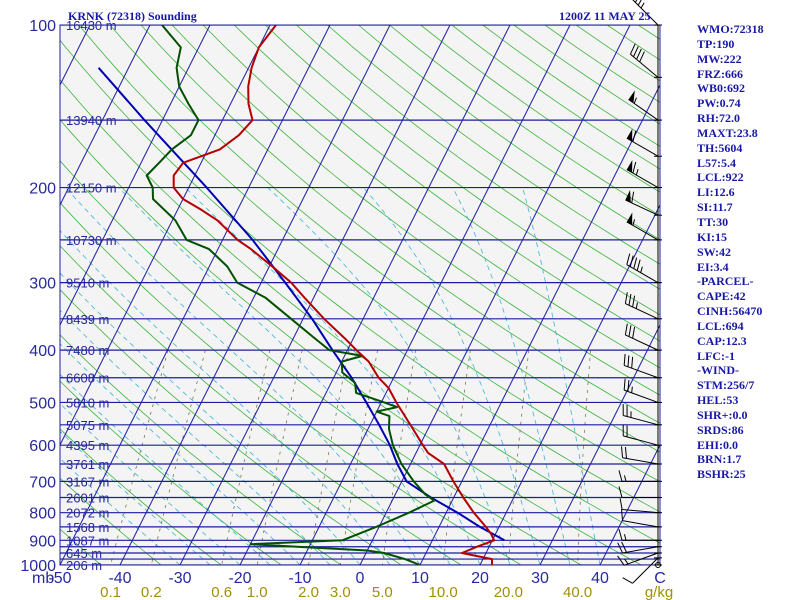 The image size is (800, 600). Describe the element at coordinates (360, 578) in the screenshot. I see `temperature-tick-label: 0` at that location.